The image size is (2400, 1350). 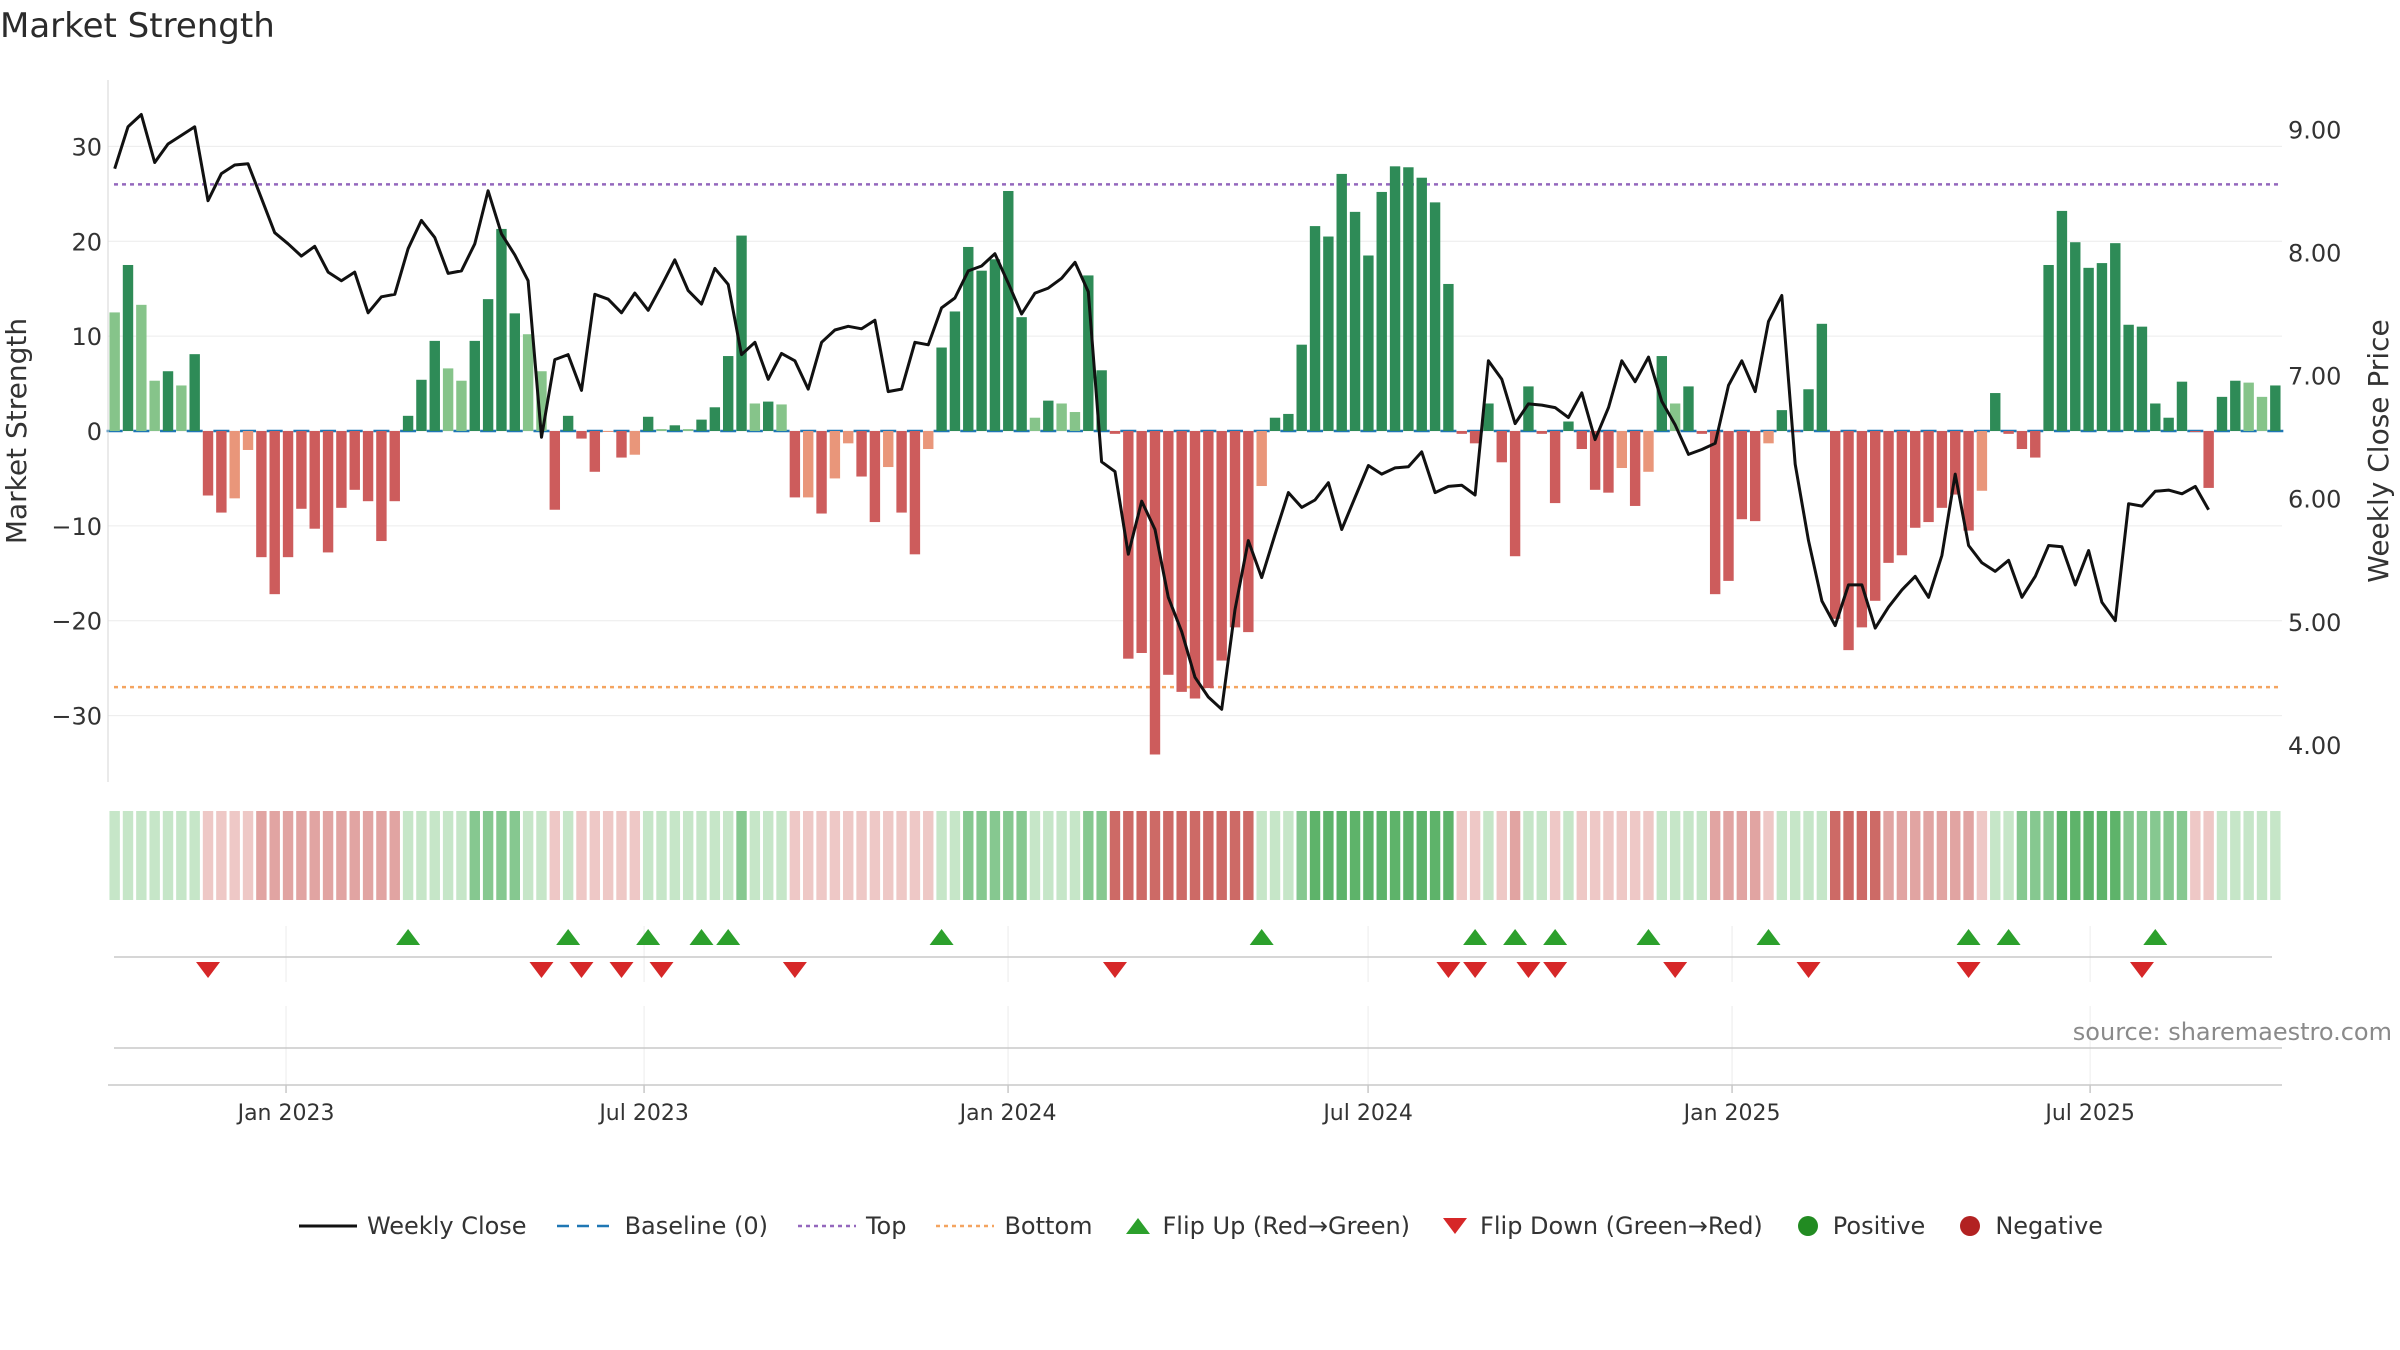 I want to click on legend-item-positive: Positive, so click(x=1858, y=1226).